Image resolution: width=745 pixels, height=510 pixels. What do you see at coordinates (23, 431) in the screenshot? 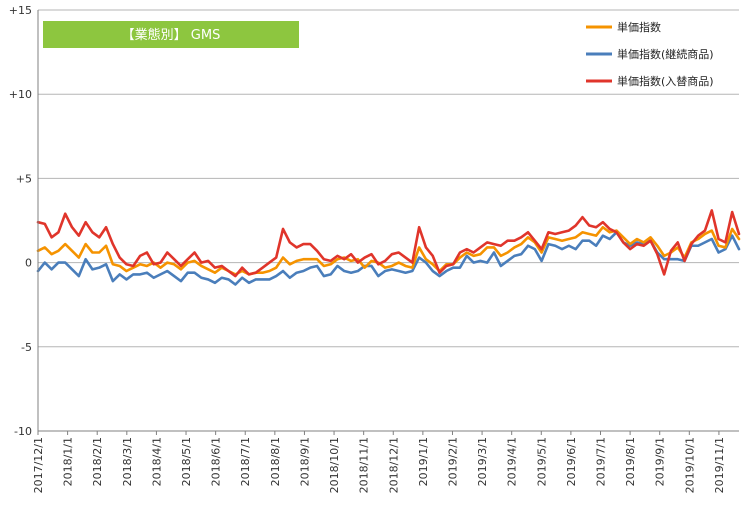
I see `y-tick-label: -10` at bounding box center [23, 431].